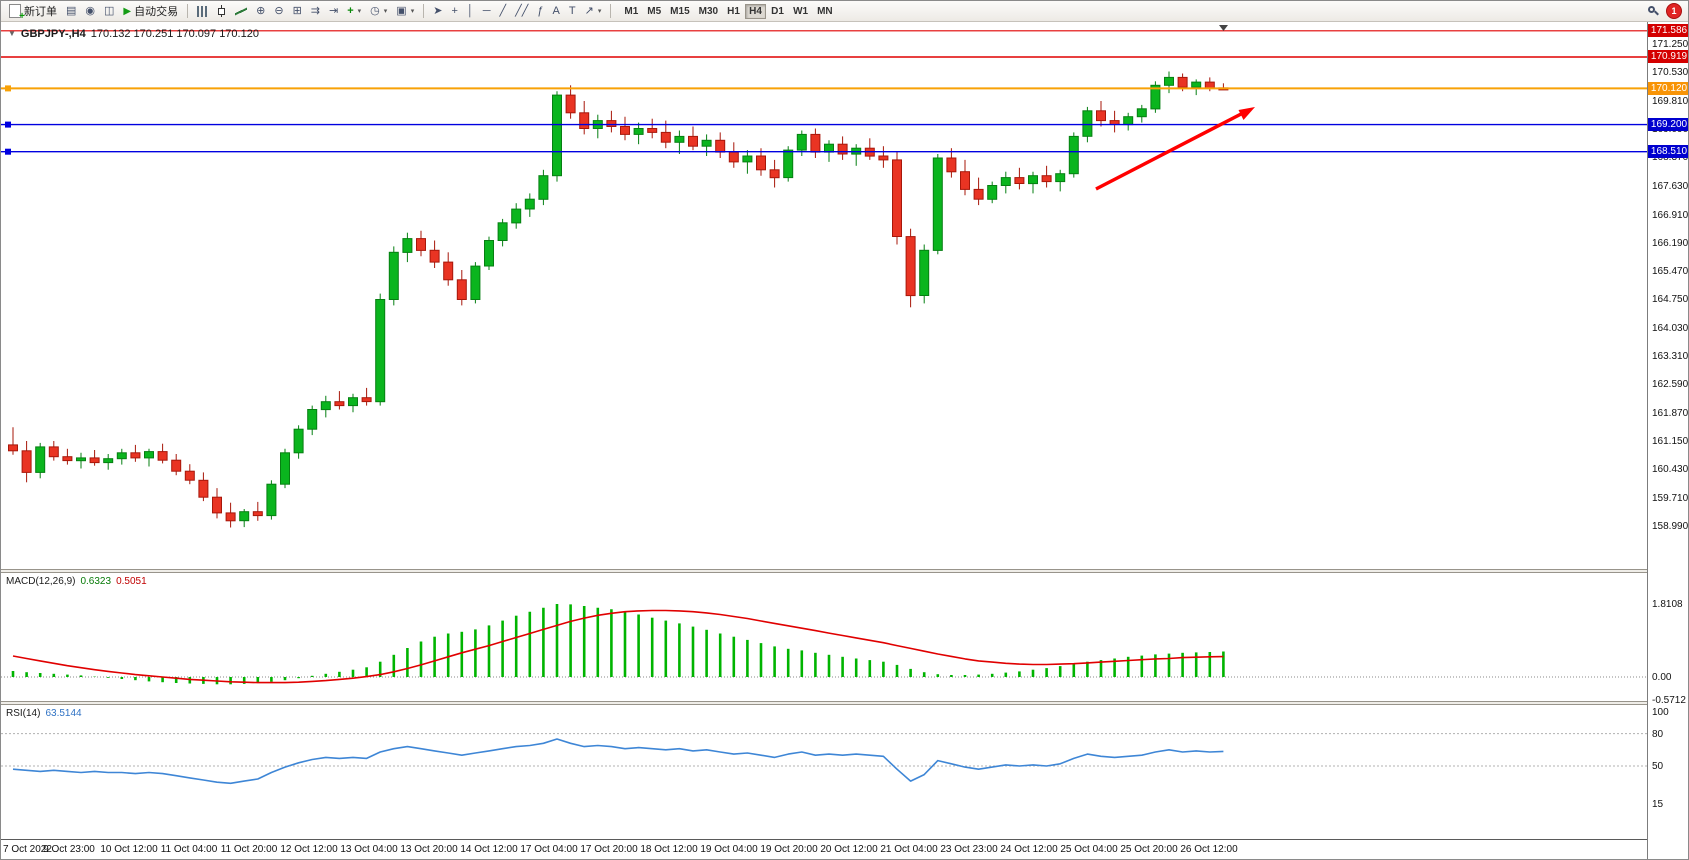 The image size is (1689, 860). What do you see at coordinates (521, 11) in the screenshot?
I see `channel-button: ╱╱` at bounding box center [521, 11].